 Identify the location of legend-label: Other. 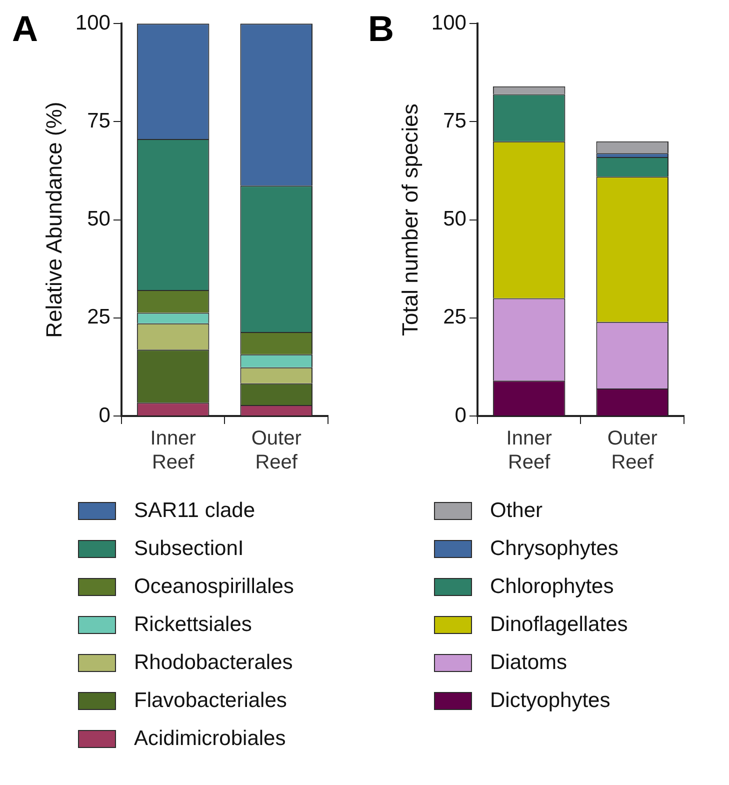
(516, 511).